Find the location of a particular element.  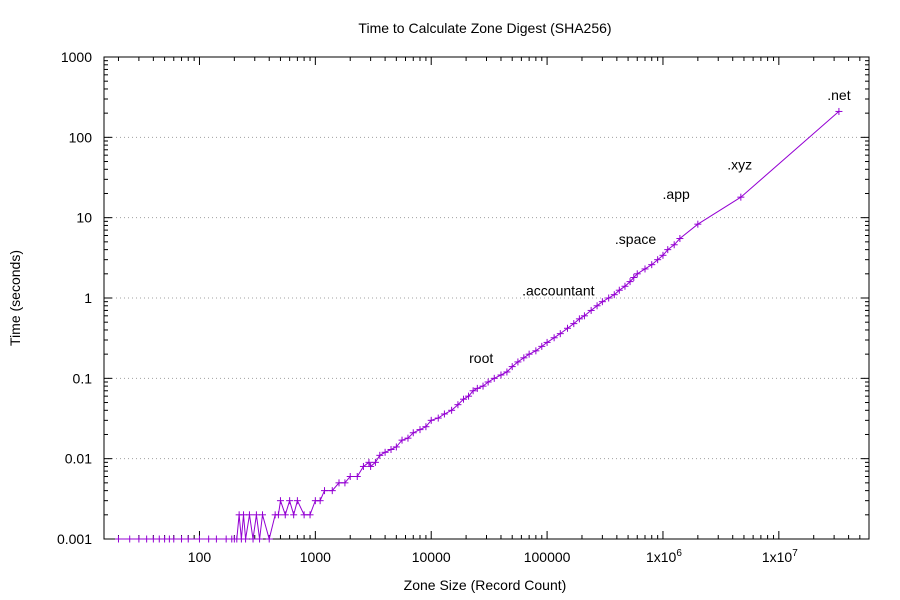

x-tick-label-base: 1x10 is located at coordinates (661, 557).